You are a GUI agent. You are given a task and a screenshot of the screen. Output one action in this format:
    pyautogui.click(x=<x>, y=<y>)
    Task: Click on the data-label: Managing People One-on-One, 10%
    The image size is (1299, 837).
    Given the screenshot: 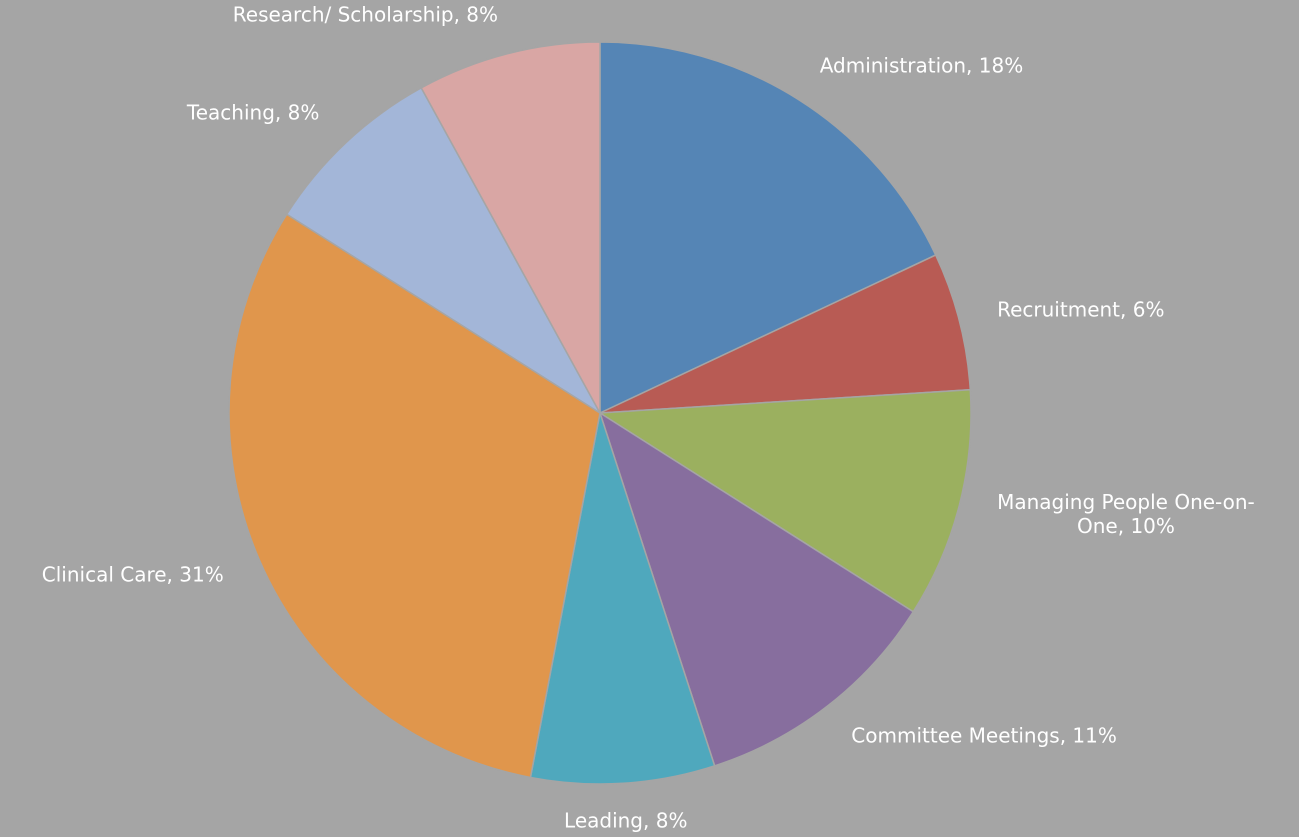 What is the action you would take?
    pyautogui.click(x=1126, y=513)
    